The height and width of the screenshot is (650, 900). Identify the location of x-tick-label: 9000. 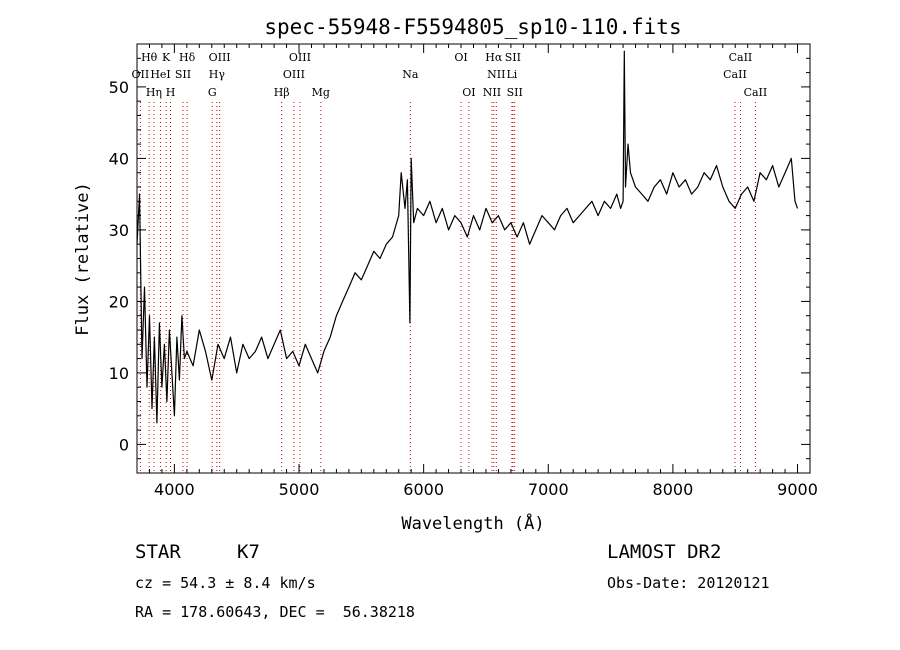
(797, 489).